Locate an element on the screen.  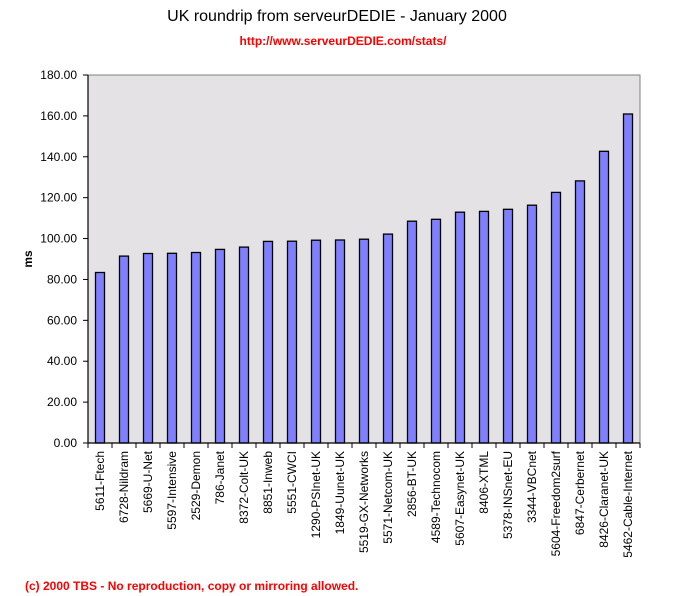
x-tick-label: 5597-Intensive is located at coordinates (172, 490).